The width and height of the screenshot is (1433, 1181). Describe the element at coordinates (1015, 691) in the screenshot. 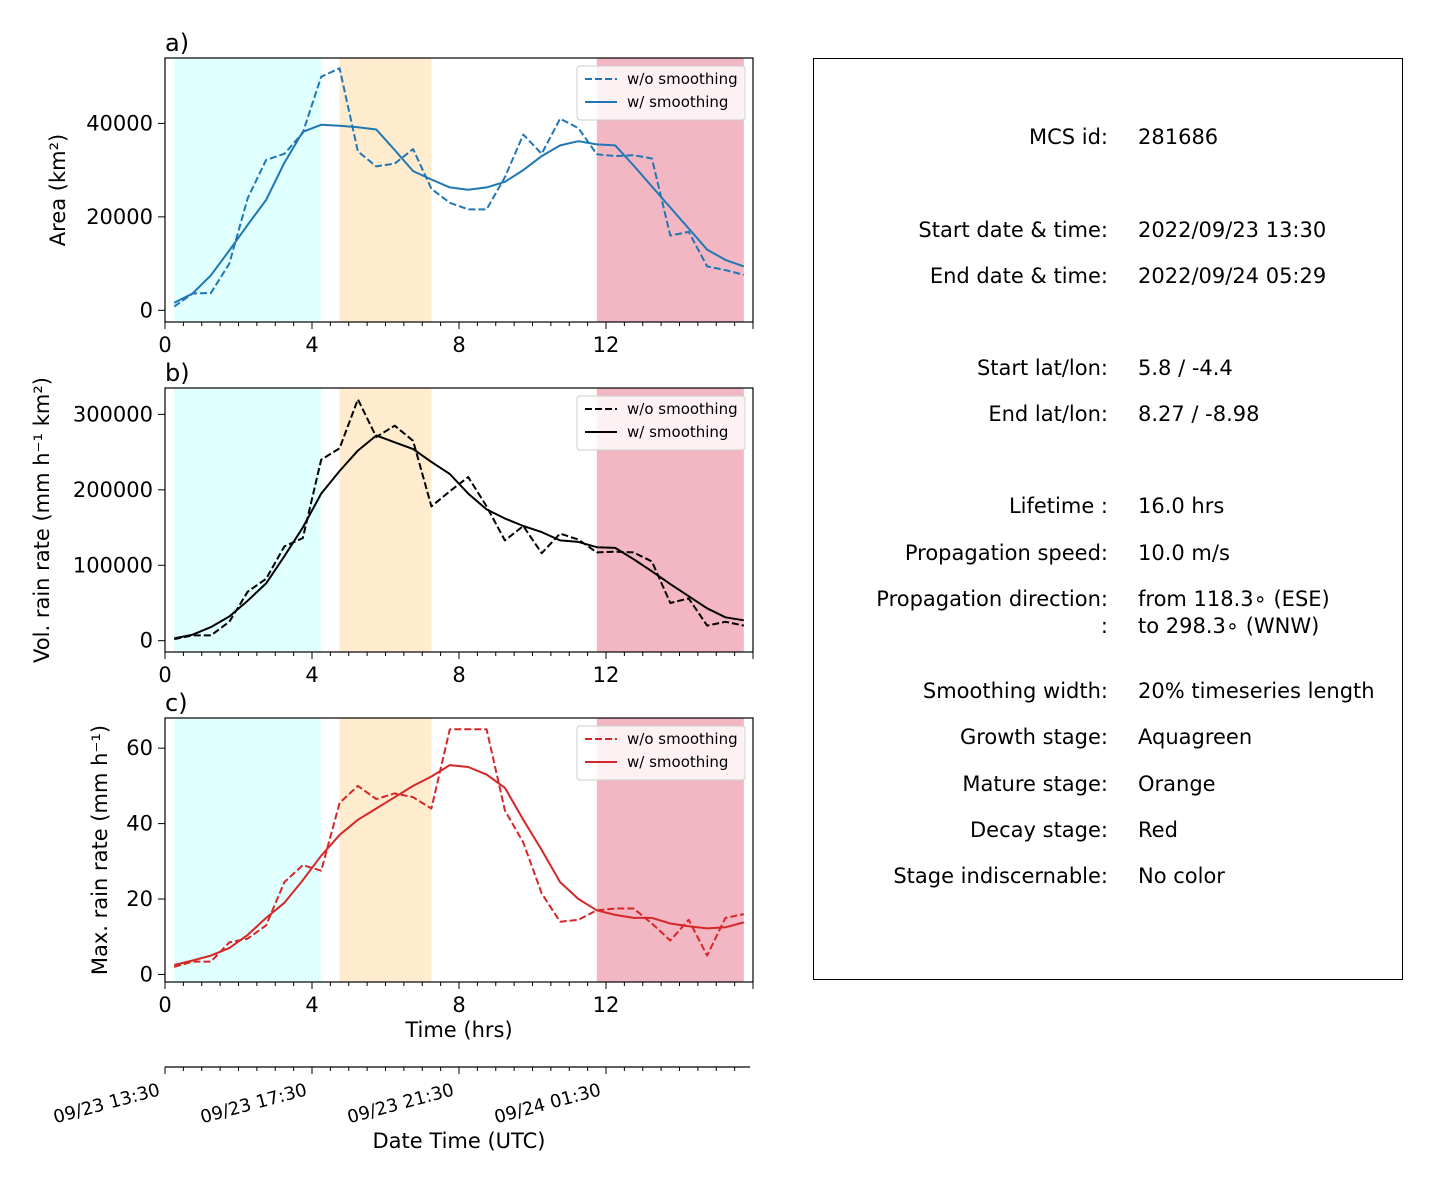

I see `info-label: Smoothing width:` at that location.